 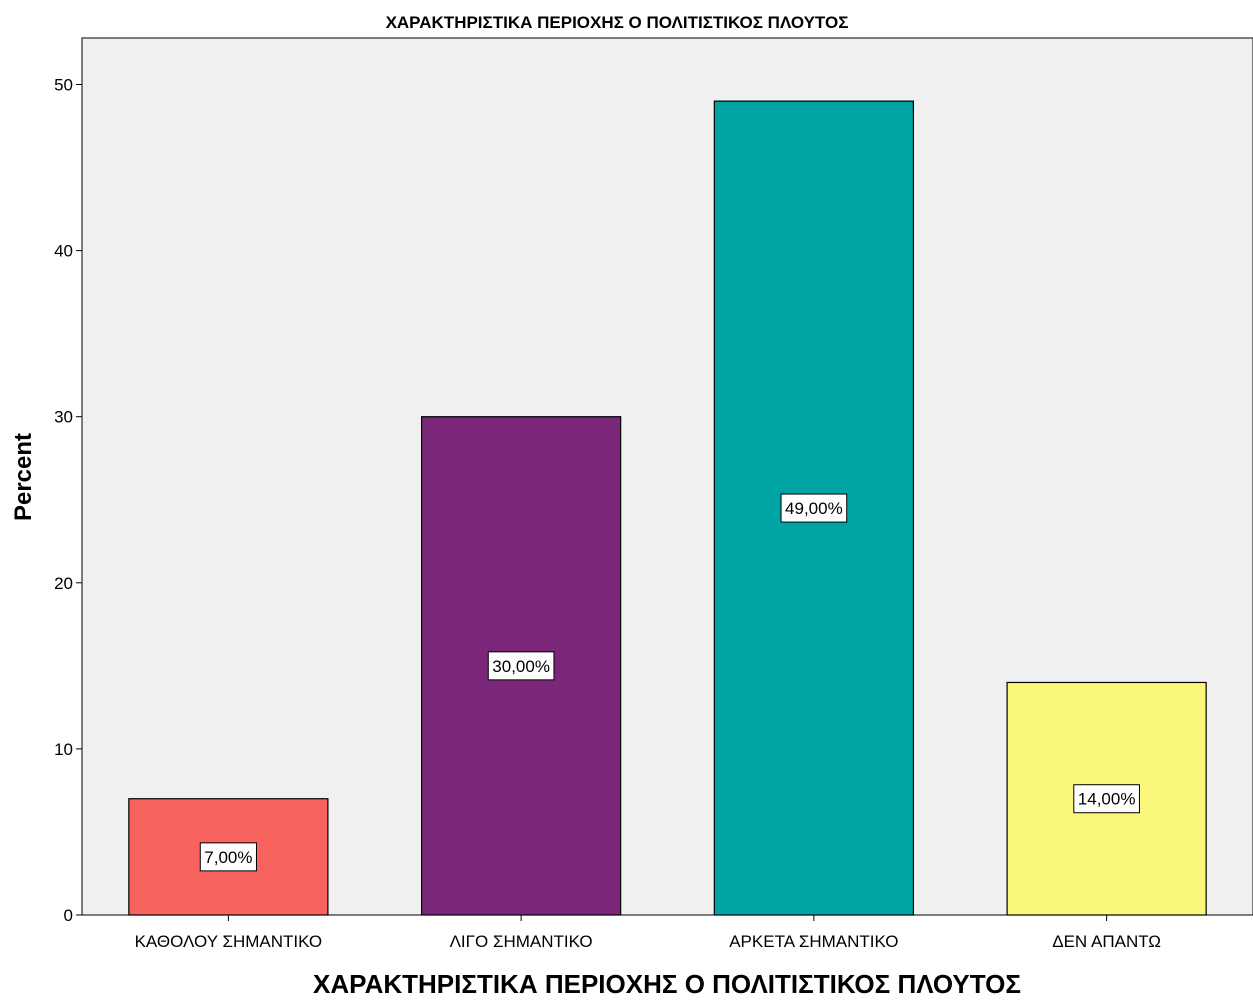 What do you see at coordinates (63, 85) in the screenshot?
I see `y-tick-label: 50` at bounding box center [63, 85].